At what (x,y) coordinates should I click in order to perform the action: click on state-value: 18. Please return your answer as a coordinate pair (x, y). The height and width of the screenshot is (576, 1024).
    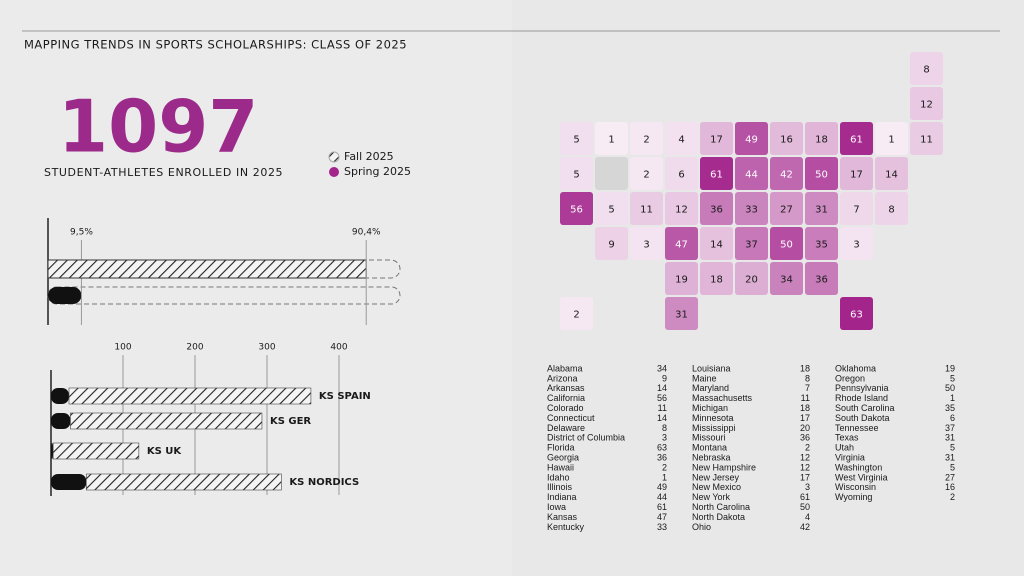
    Looking at the image, I should click on (716, 280).